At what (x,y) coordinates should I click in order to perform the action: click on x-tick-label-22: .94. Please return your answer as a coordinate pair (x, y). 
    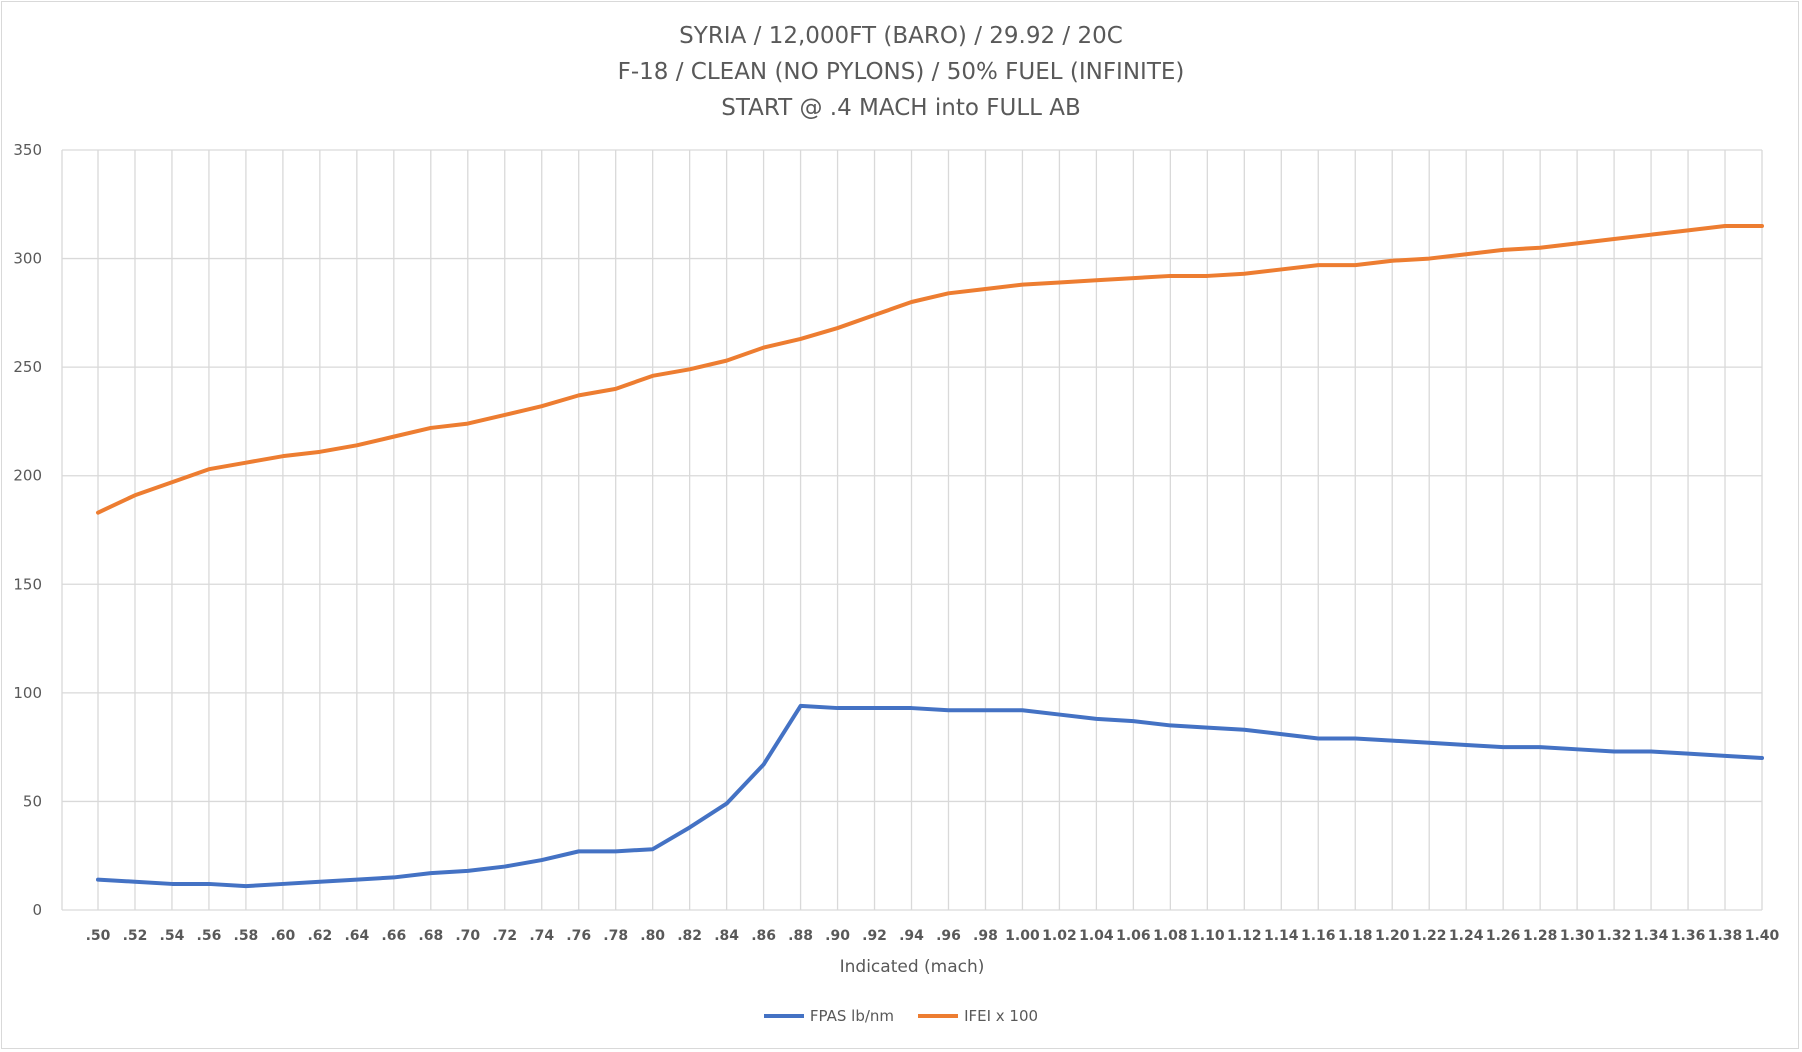
    Looking at the image, I should click on (911, 936).